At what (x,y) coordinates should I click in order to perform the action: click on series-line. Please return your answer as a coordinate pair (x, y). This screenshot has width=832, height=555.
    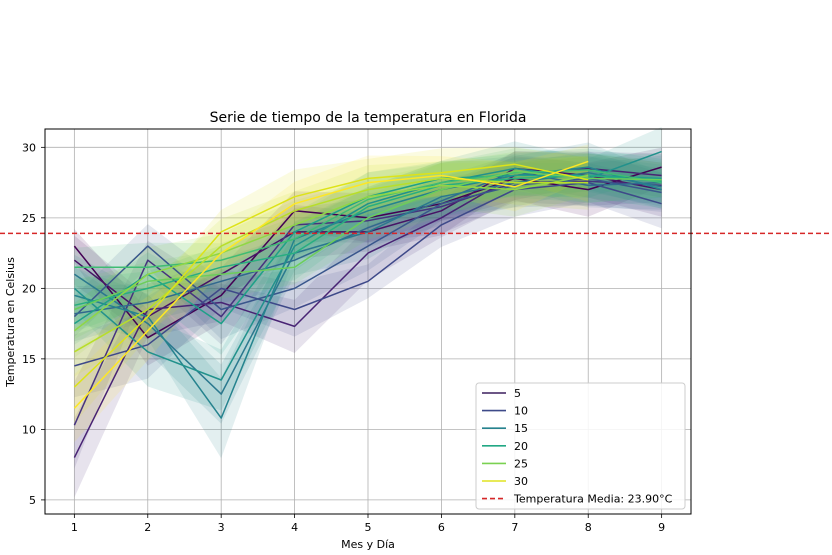
    Looking at the image, I should click on (368, 218).